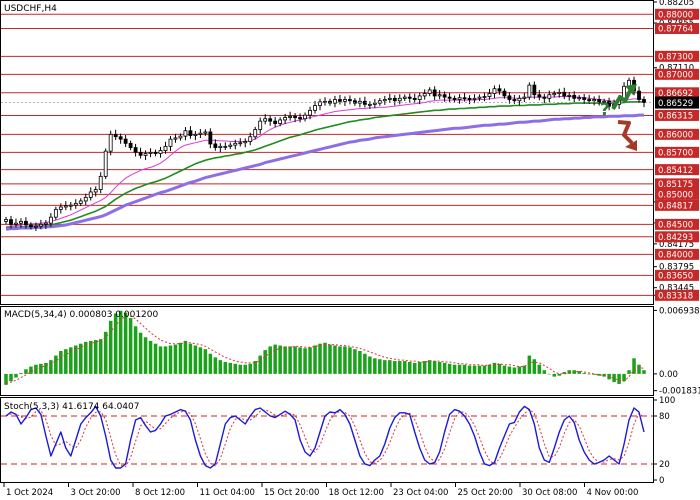  I want to click on time-tick-label: 3 Oct 20:00, so click(96, 493).